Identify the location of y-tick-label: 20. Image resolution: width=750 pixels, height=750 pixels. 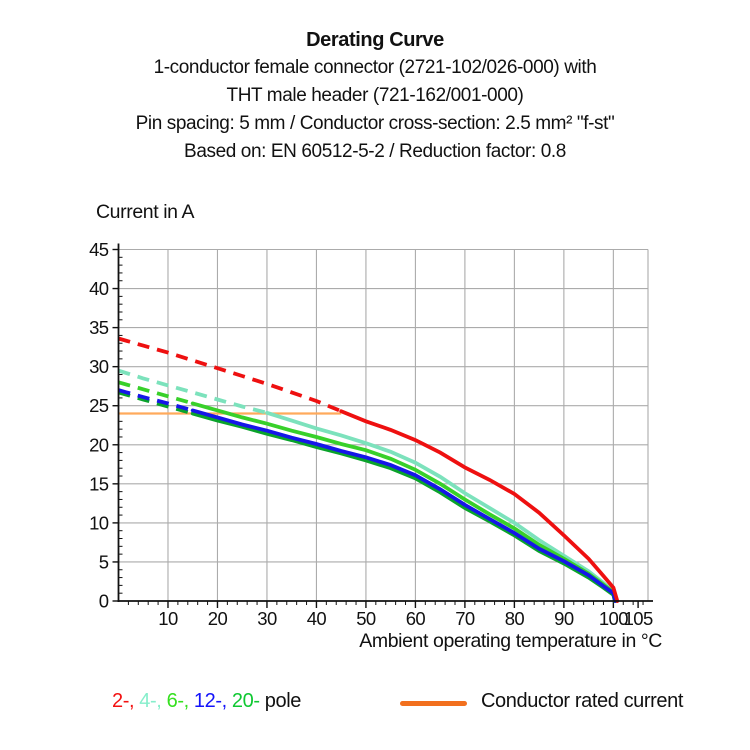
(99, 444).